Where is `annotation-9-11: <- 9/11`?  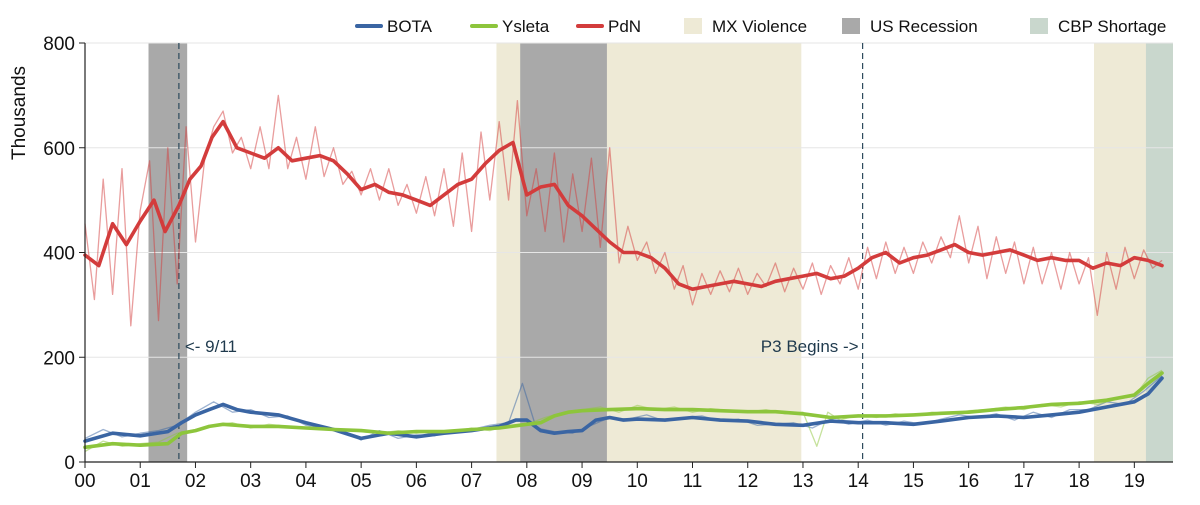 annotation-9-11: <- 9/11 is located at coordinates (211, 346).